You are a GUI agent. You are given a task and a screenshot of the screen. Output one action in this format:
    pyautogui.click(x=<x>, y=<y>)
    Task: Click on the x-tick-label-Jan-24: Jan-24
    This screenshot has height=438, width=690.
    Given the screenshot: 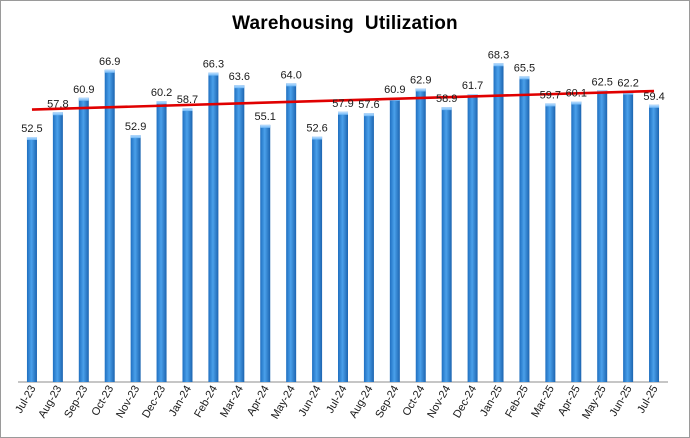 What is the action you would take?
    pyautogui.click(x=180, y=401)
    